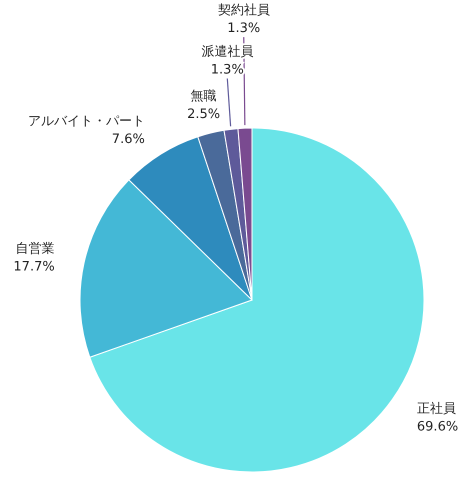 This screenshot has width=472, height=502. I want to click on slice-label: 無職, so click(203, 96).